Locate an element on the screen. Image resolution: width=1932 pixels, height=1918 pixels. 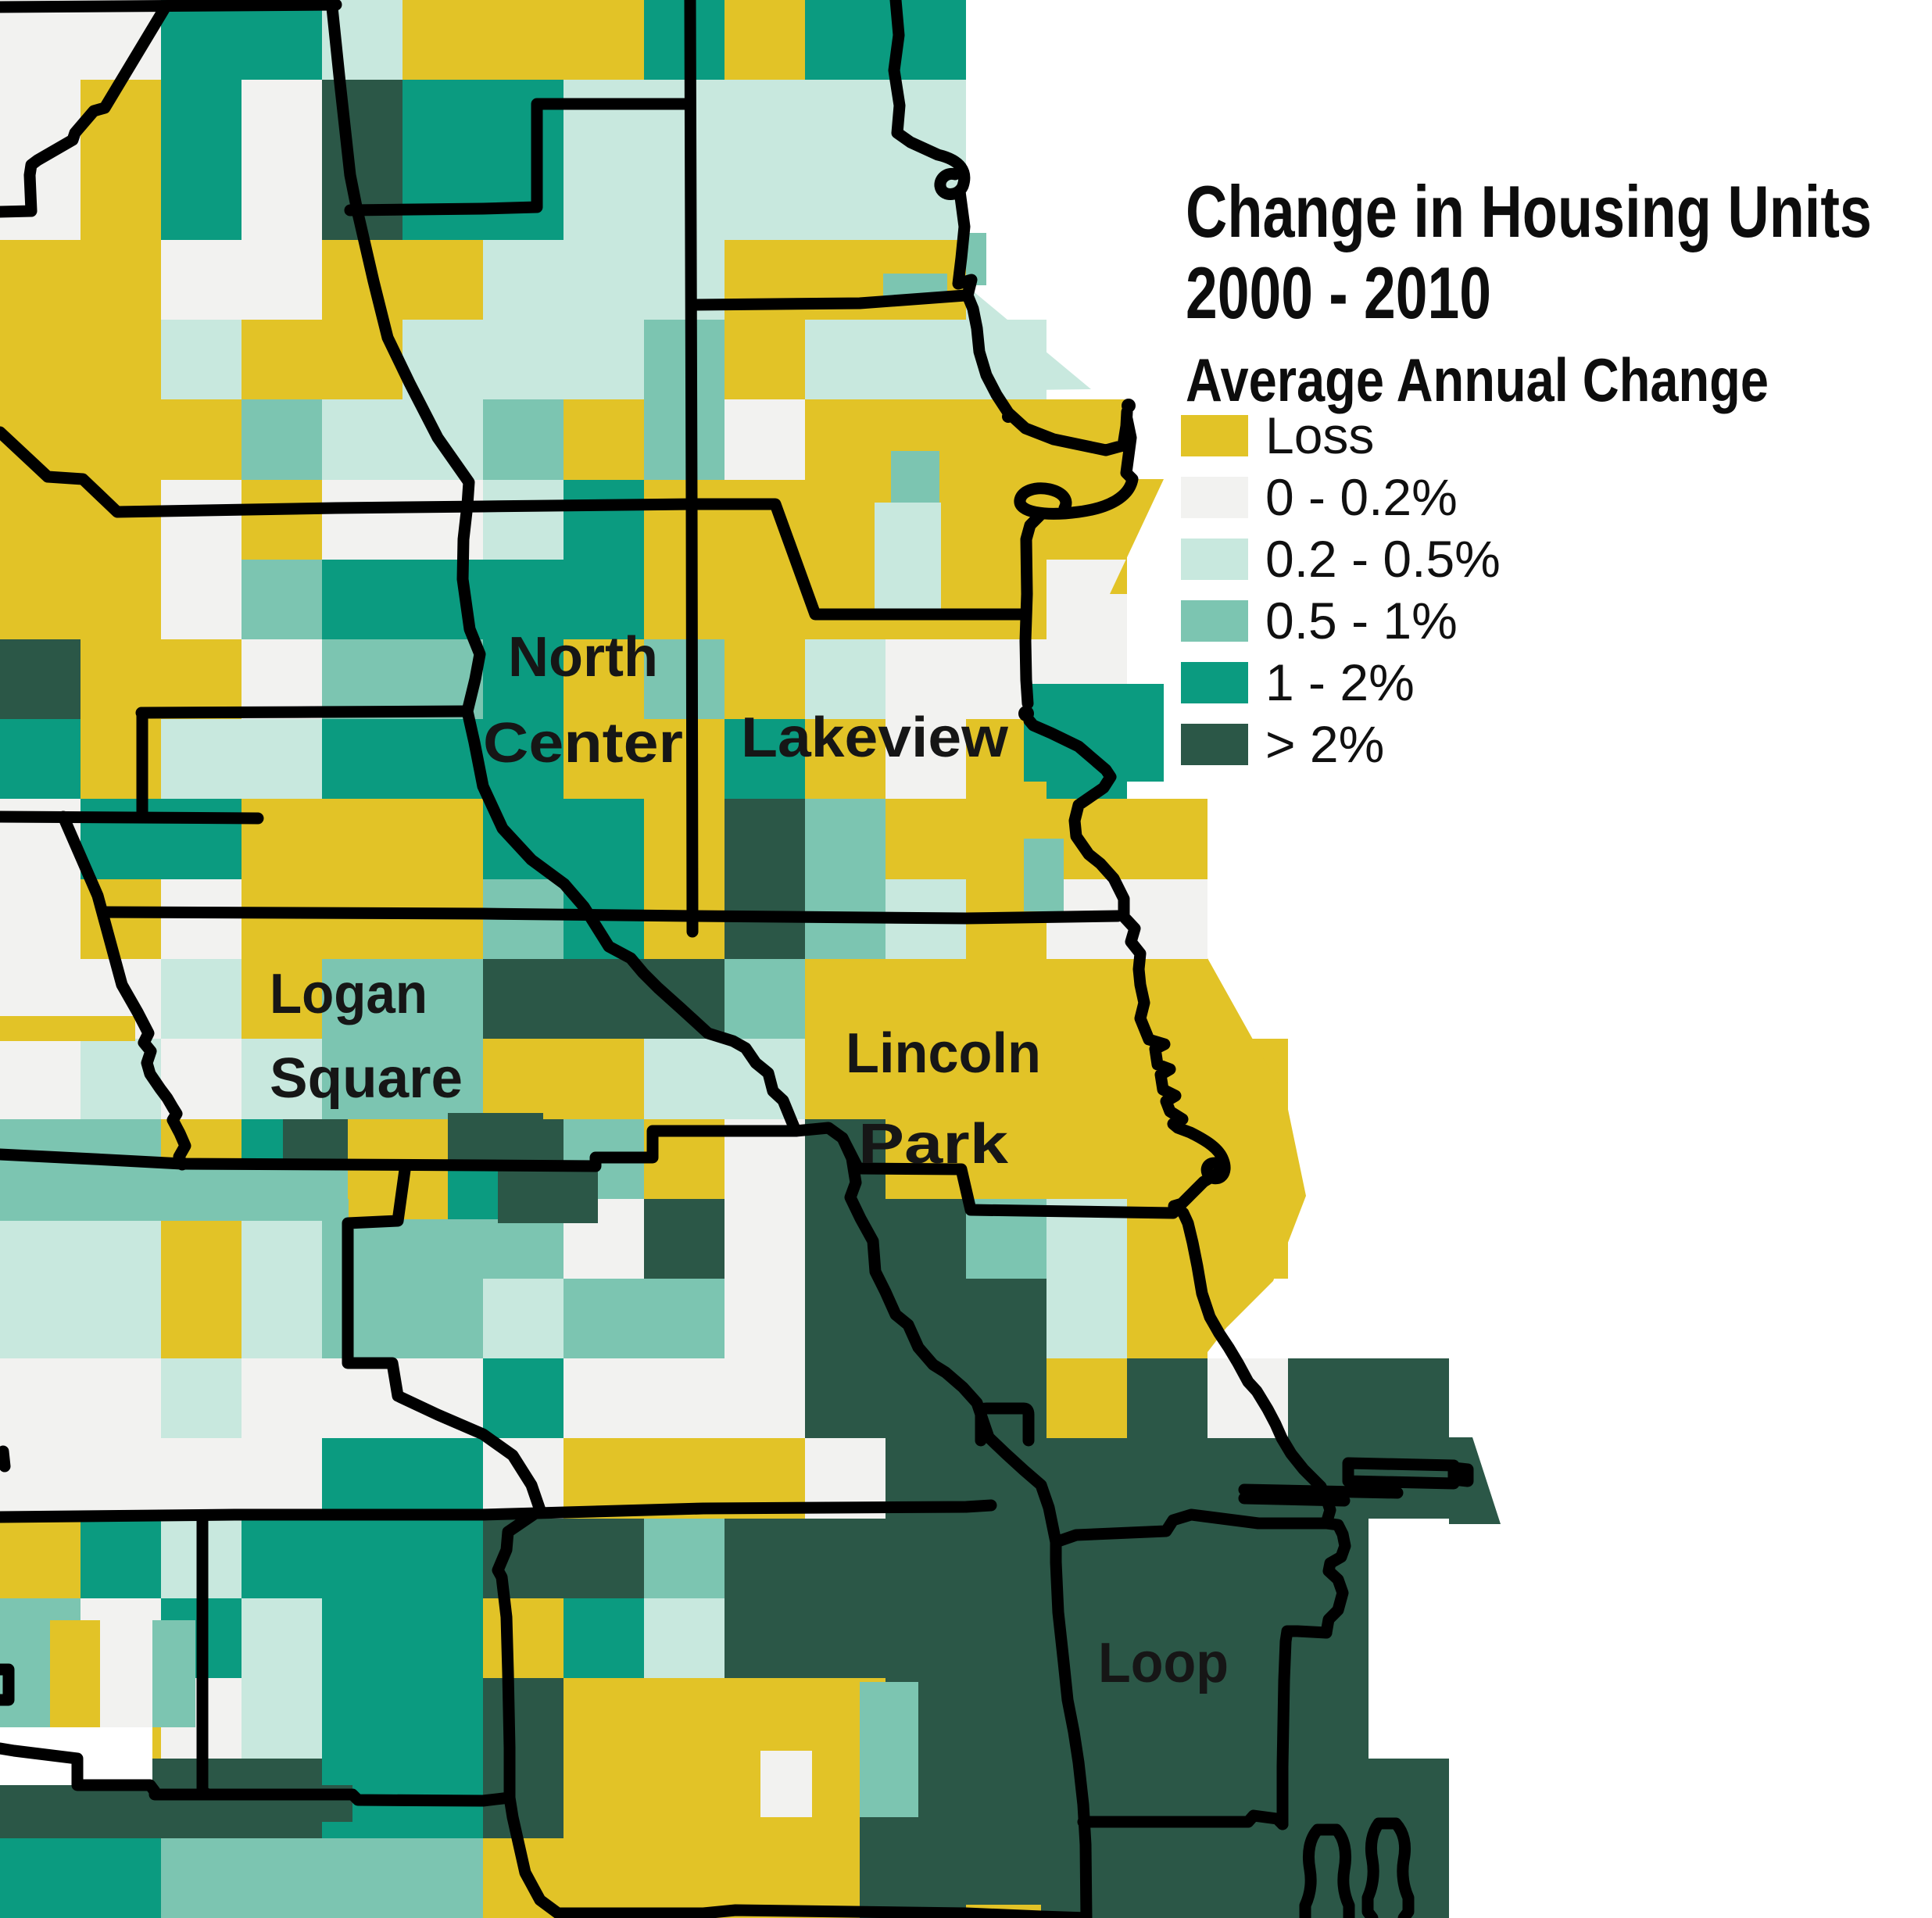
svg-text: Loop is located at coordinates (1163, 1663).